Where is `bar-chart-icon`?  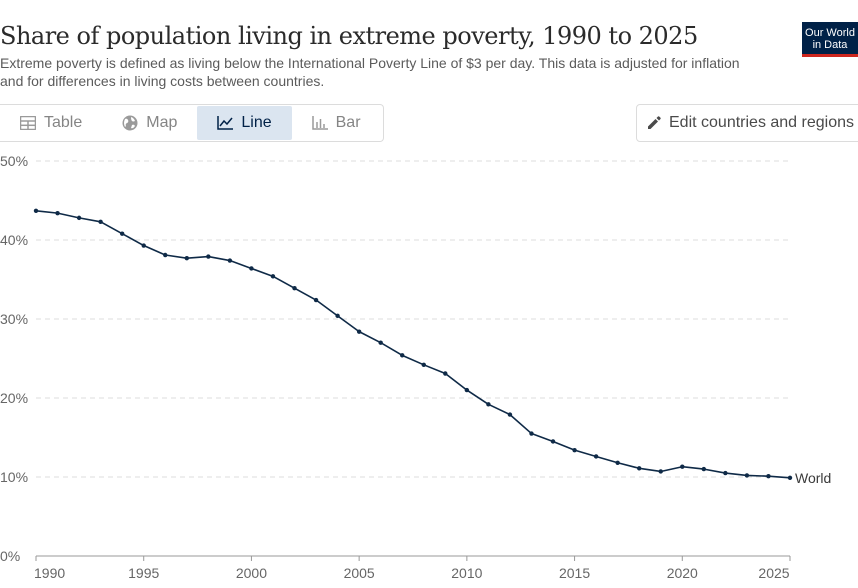 bar-chart-icon is located at coordinates (319, 123).